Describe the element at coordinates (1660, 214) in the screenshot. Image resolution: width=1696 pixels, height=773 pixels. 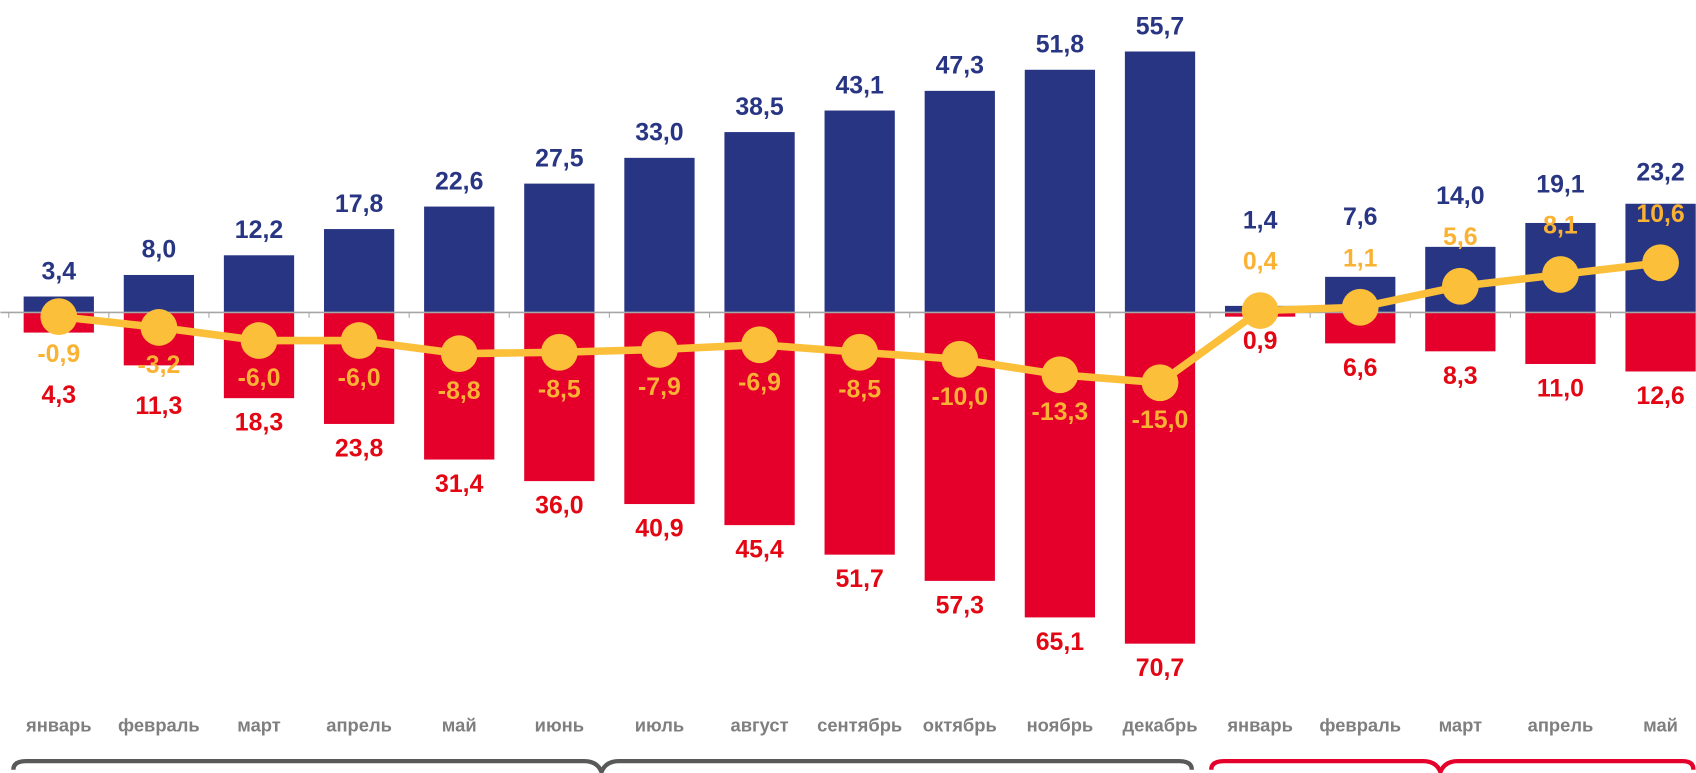
I see `line-label: 10,6` at that location.